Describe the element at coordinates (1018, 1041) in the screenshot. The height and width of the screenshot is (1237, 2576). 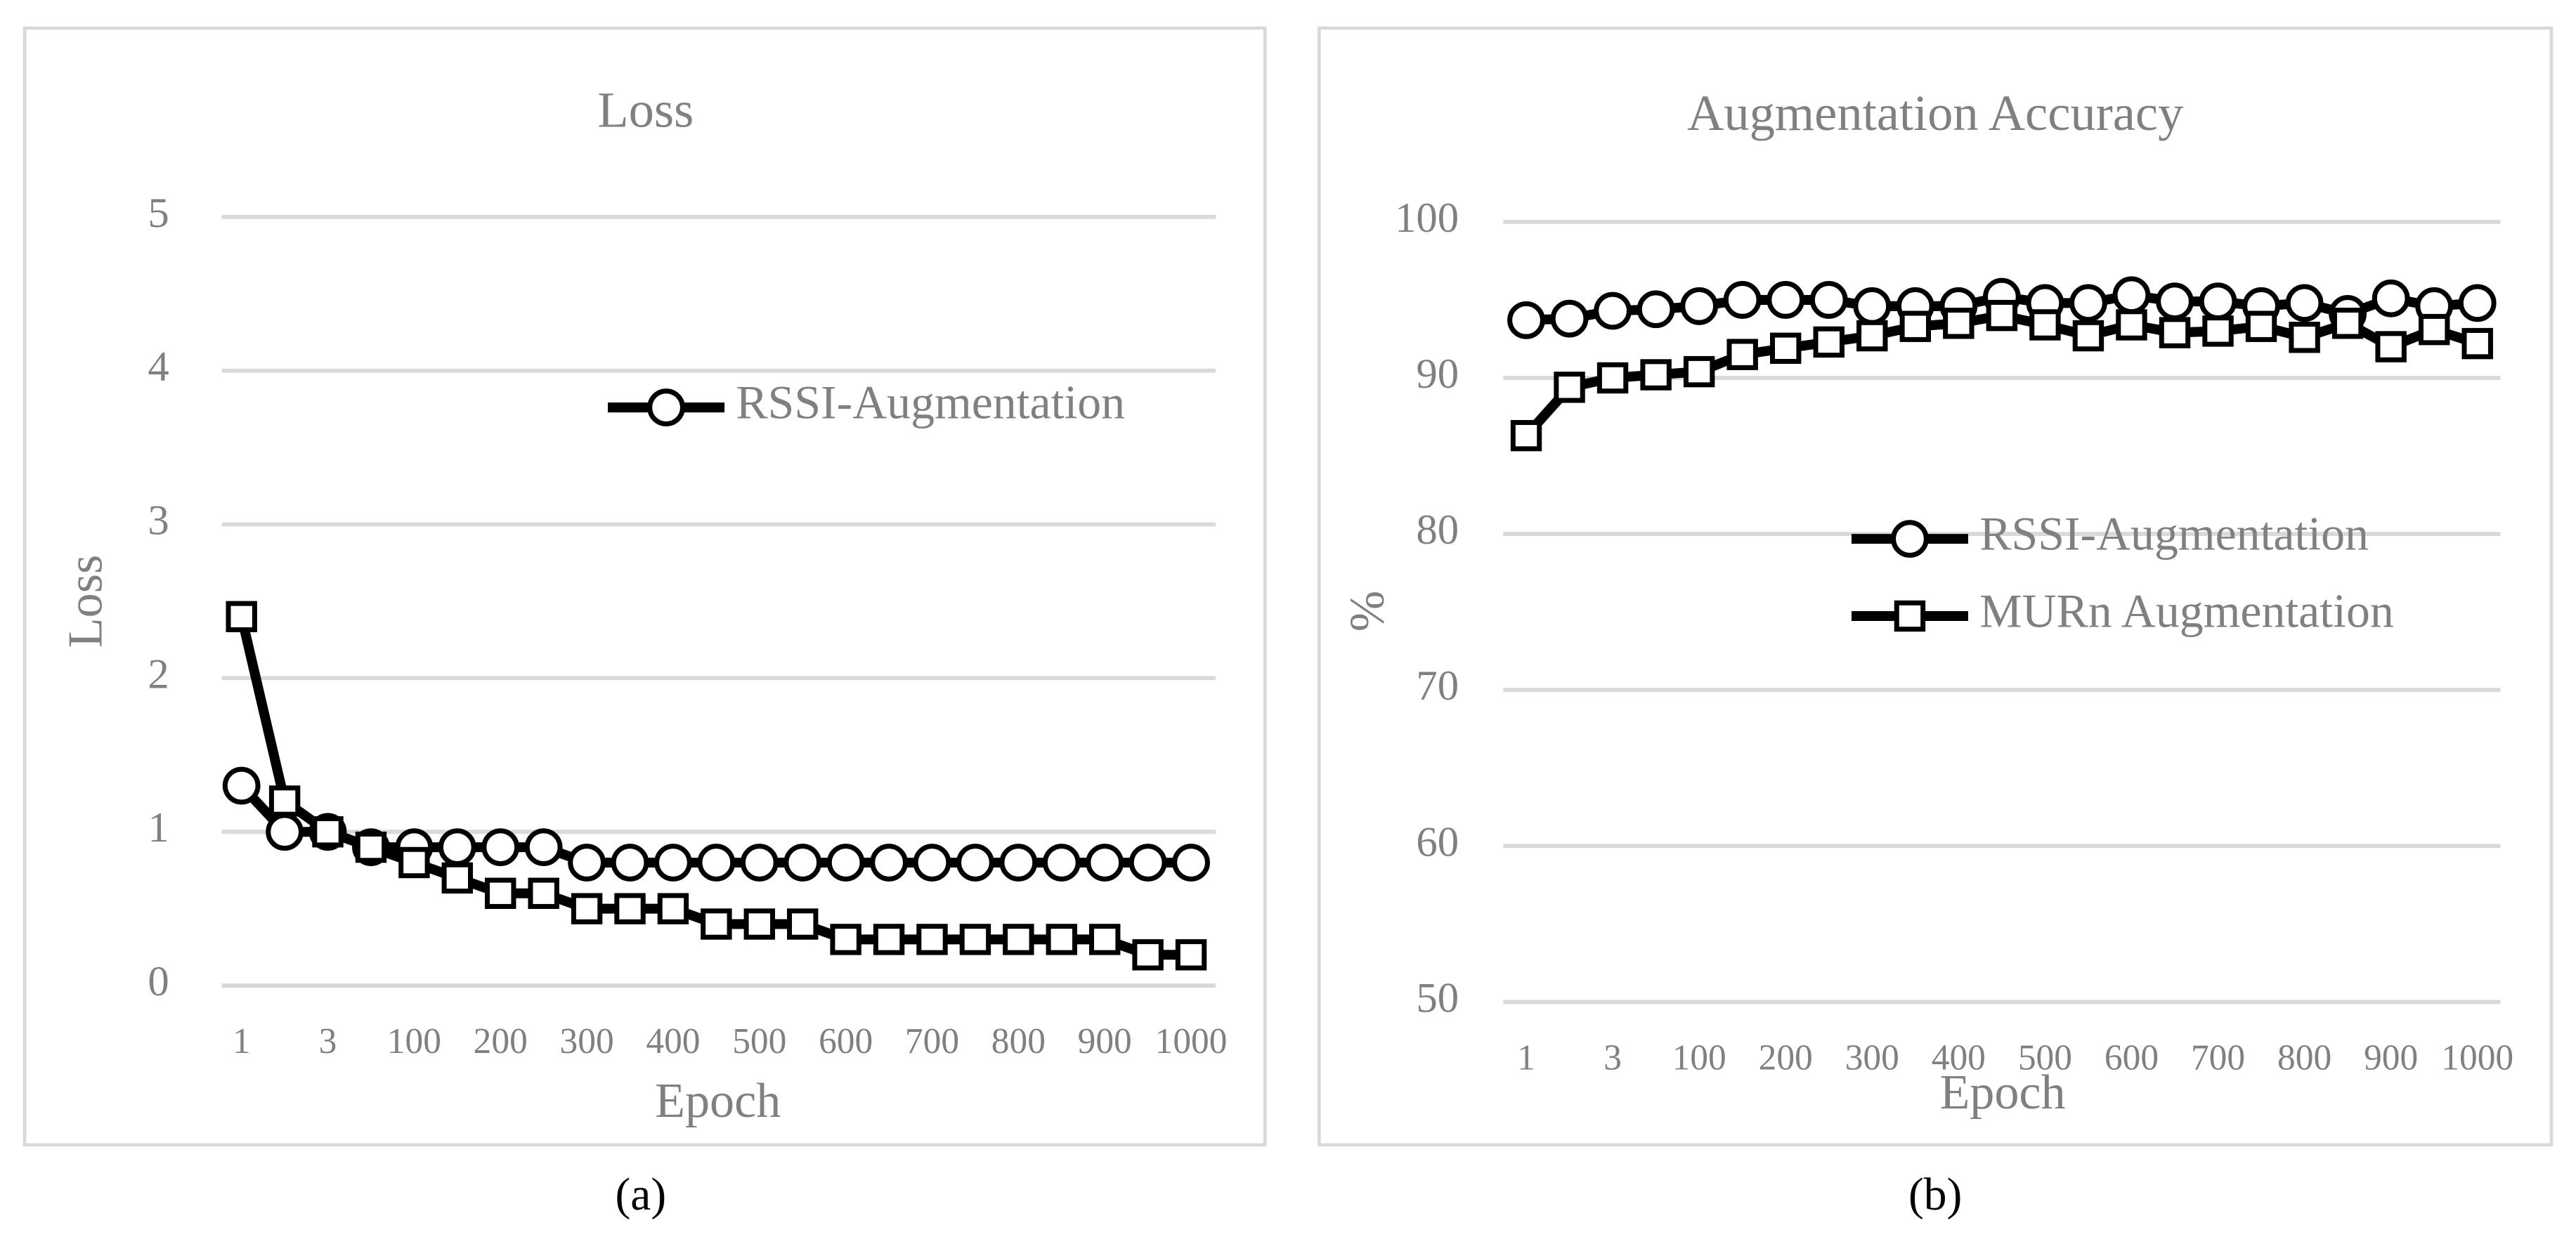
I see `x-tick-label: 800` at that location.